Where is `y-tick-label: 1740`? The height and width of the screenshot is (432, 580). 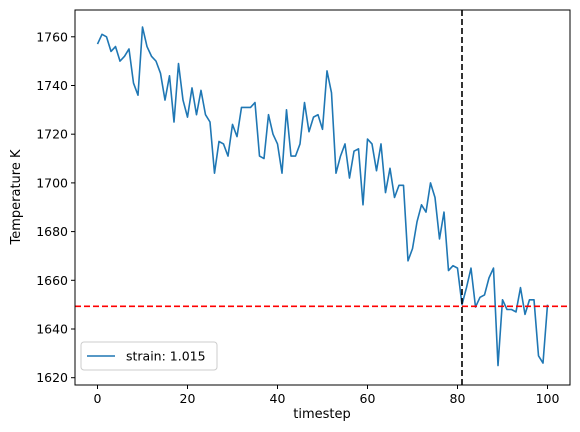 y-tick-label: 1740 is located at coordinates (52, 85).